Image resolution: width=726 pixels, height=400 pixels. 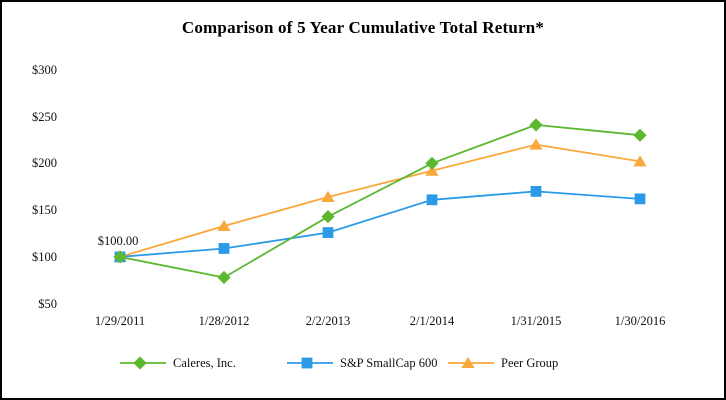 I want to click on legend-item-s-p-smallcap-600: S&P SmallCap 600, so click(x=362, y=363).